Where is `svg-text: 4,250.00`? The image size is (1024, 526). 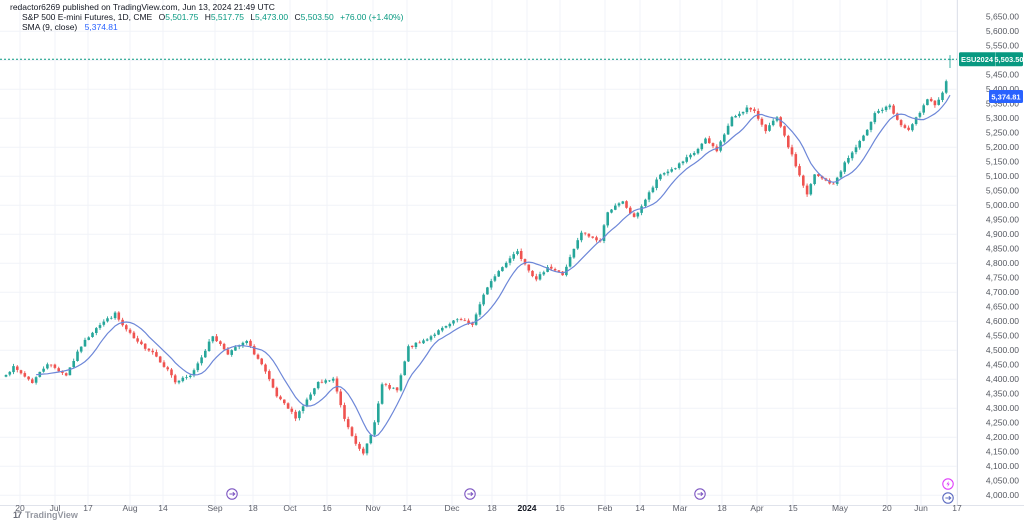 svg-text: 4,250.00 is located at coordinates (1002, 423).